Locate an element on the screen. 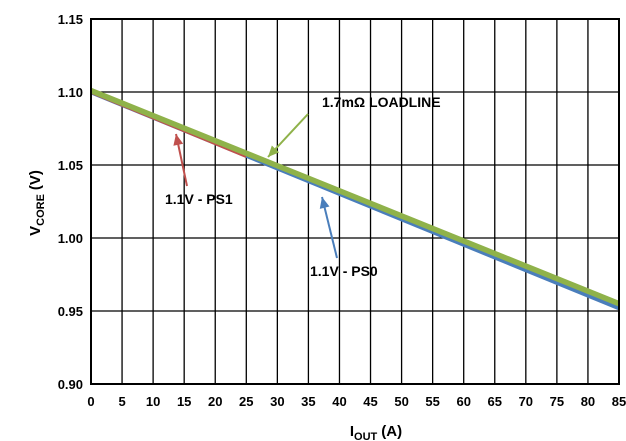  y-tick-label: 0.90 is located at coordinates (70, 384).